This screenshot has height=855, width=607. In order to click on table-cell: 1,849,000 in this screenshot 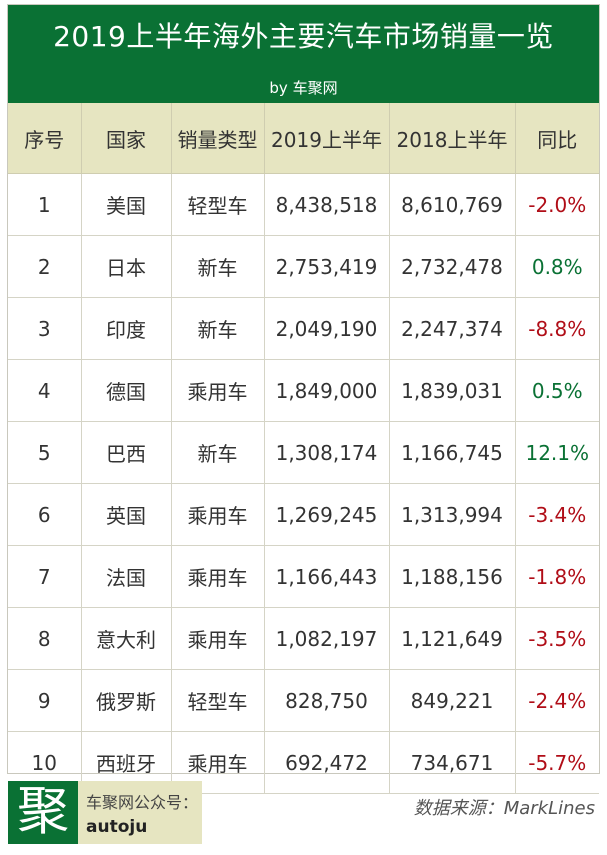, I will do `click(327, 390)`.